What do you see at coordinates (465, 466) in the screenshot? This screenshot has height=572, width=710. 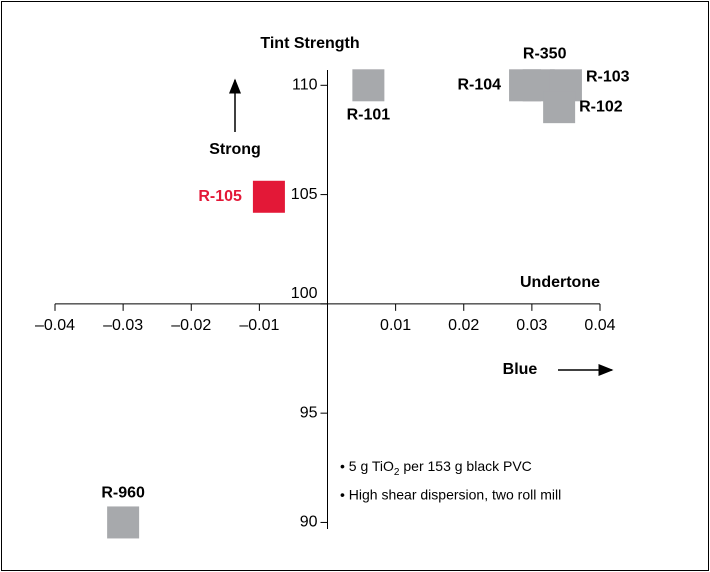 I see `note-text: per 153 g black PVC` at bounding box center [465, 466].